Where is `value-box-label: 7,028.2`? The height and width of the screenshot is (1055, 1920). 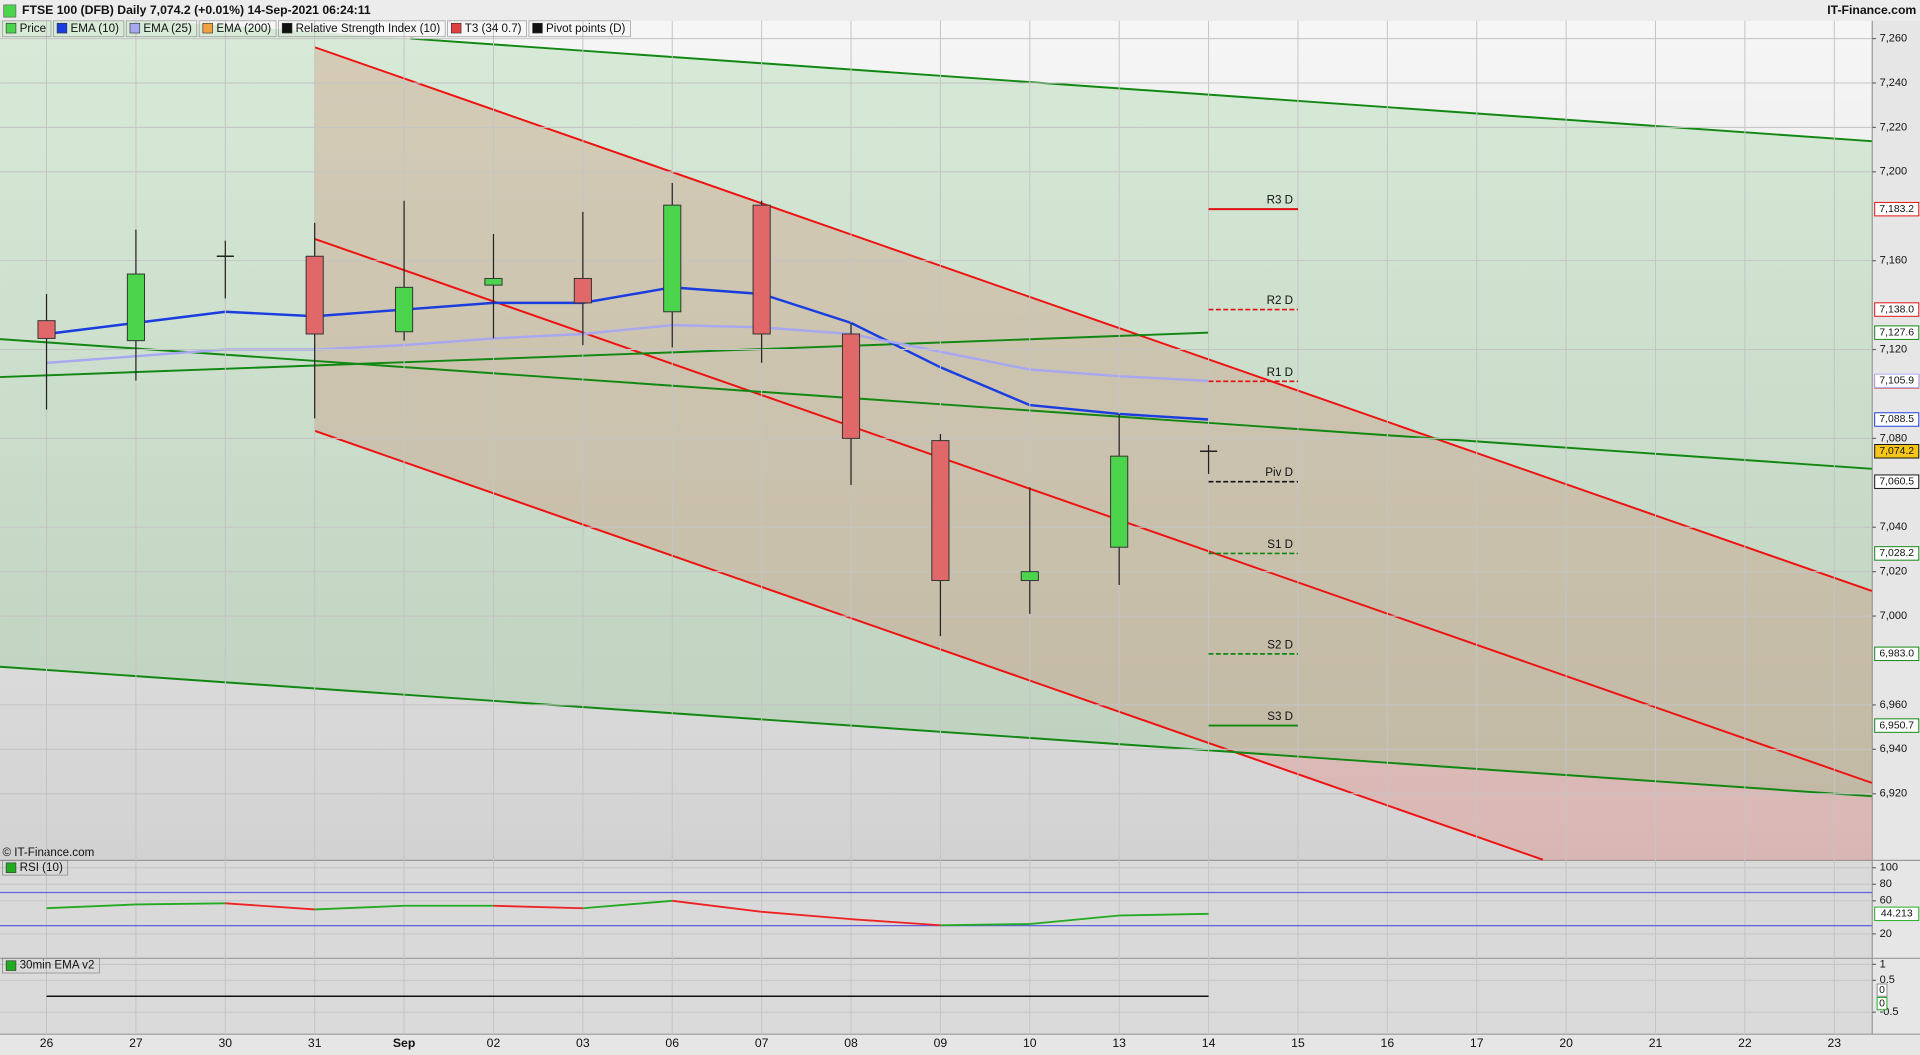
value-box-label: 7,028.2 is located at coordinates (1896, 553).